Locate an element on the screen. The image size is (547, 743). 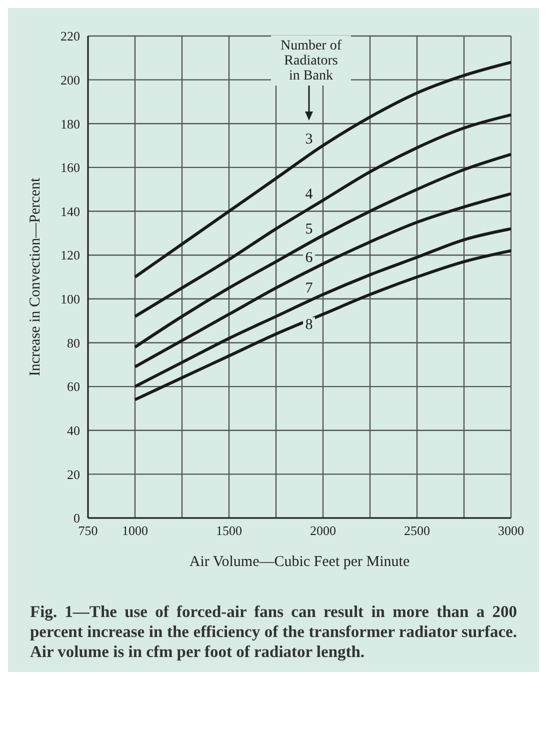
x-tick-label: 2000 is located at coordinates (323, 530).